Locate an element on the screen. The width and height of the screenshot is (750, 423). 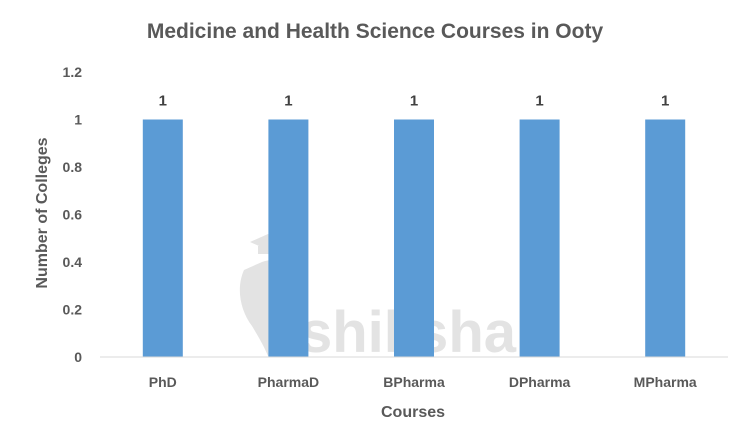
data-label-mpharma: 1 is located at coordinates (665, 101).